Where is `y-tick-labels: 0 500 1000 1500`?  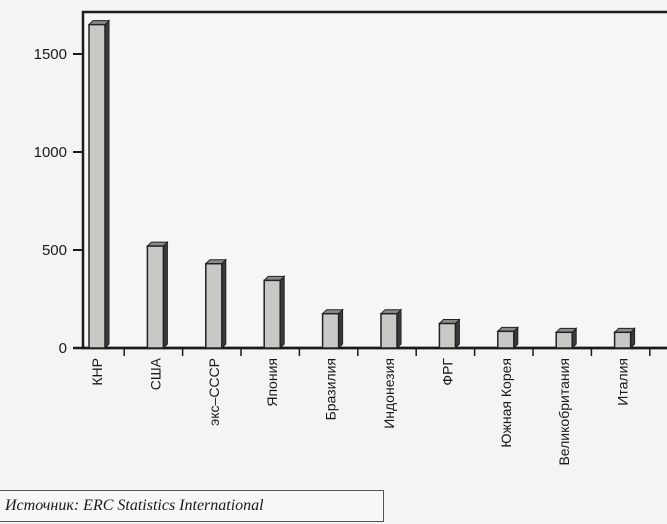 y-tick-labels: 0 500 1000 1500 is located at coordinates (50, 201).